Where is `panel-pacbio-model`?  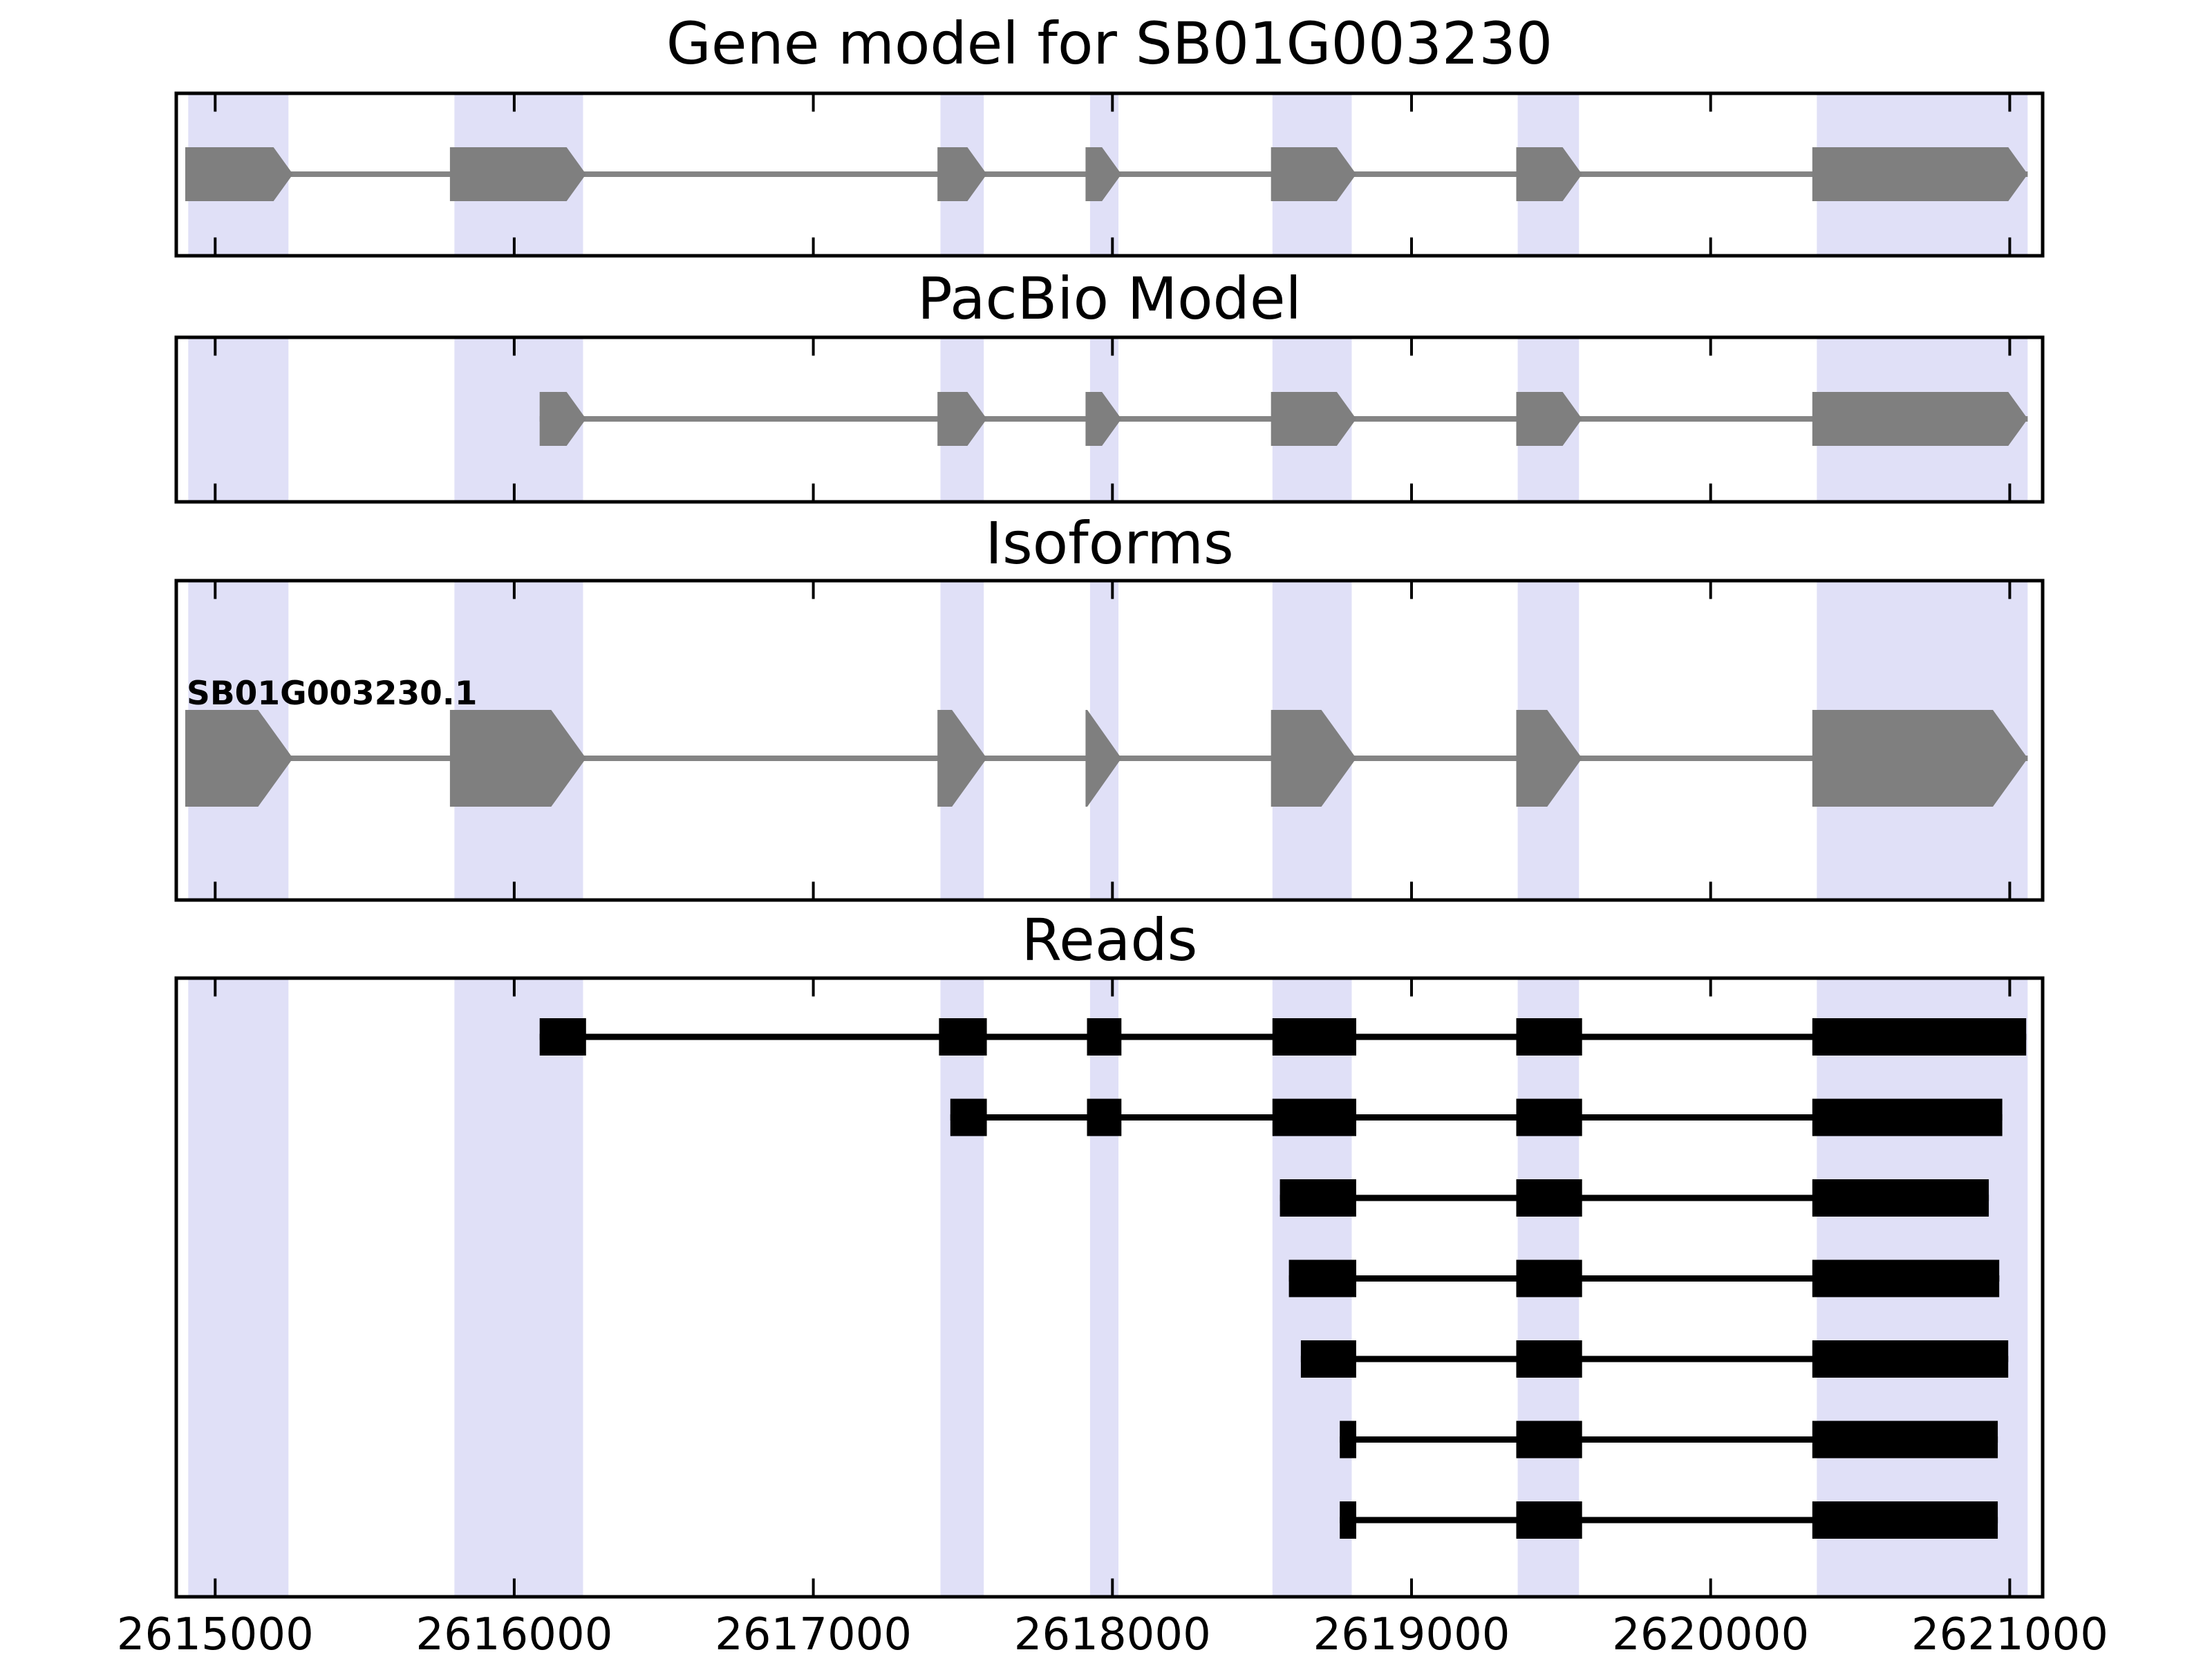 panel-pacbio-model is located at coordinates (1110, 419).